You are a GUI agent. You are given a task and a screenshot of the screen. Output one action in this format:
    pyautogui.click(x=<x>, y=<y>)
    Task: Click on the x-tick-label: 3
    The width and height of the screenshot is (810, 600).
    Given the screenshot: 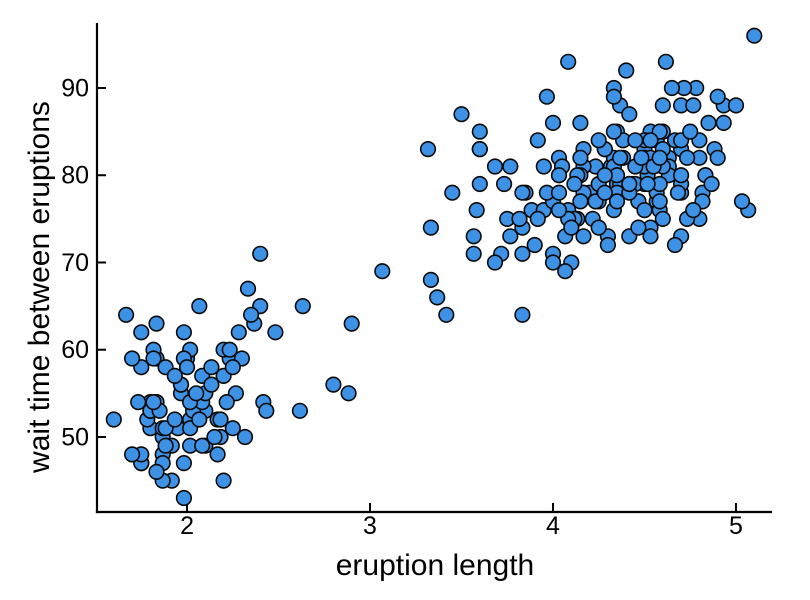 What is the action you would take?
    pyautogui.click(x=370, y=526)
    